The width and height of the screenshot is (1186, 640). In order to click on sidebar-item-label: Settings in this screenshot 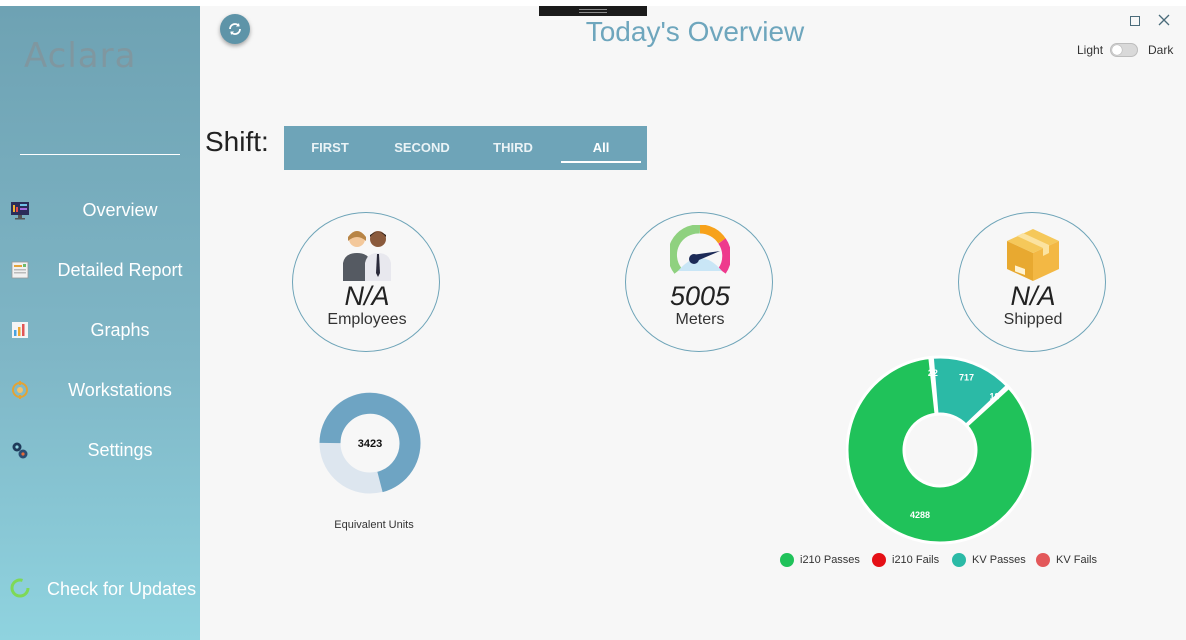, I will do `click(120, 449)`.